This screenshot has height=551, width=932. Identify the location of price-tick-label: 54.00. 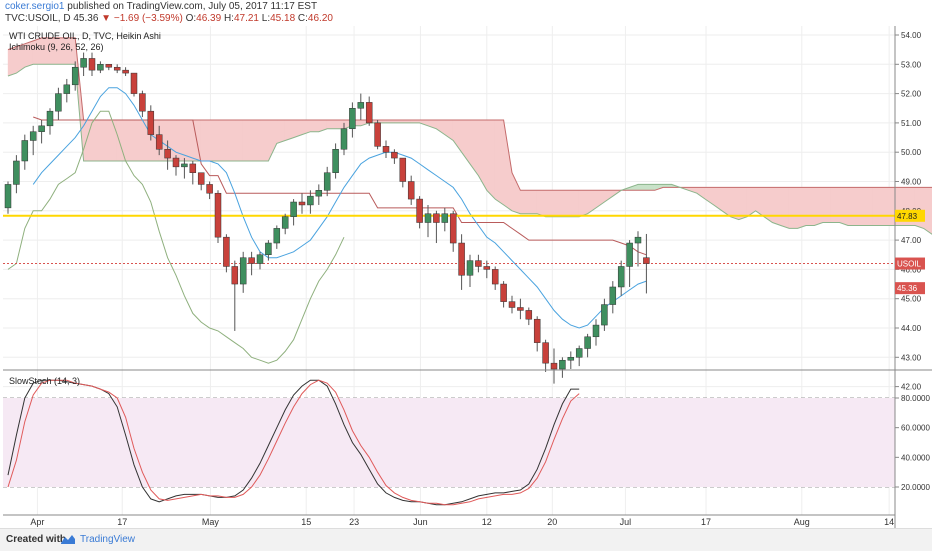
(911, 35).